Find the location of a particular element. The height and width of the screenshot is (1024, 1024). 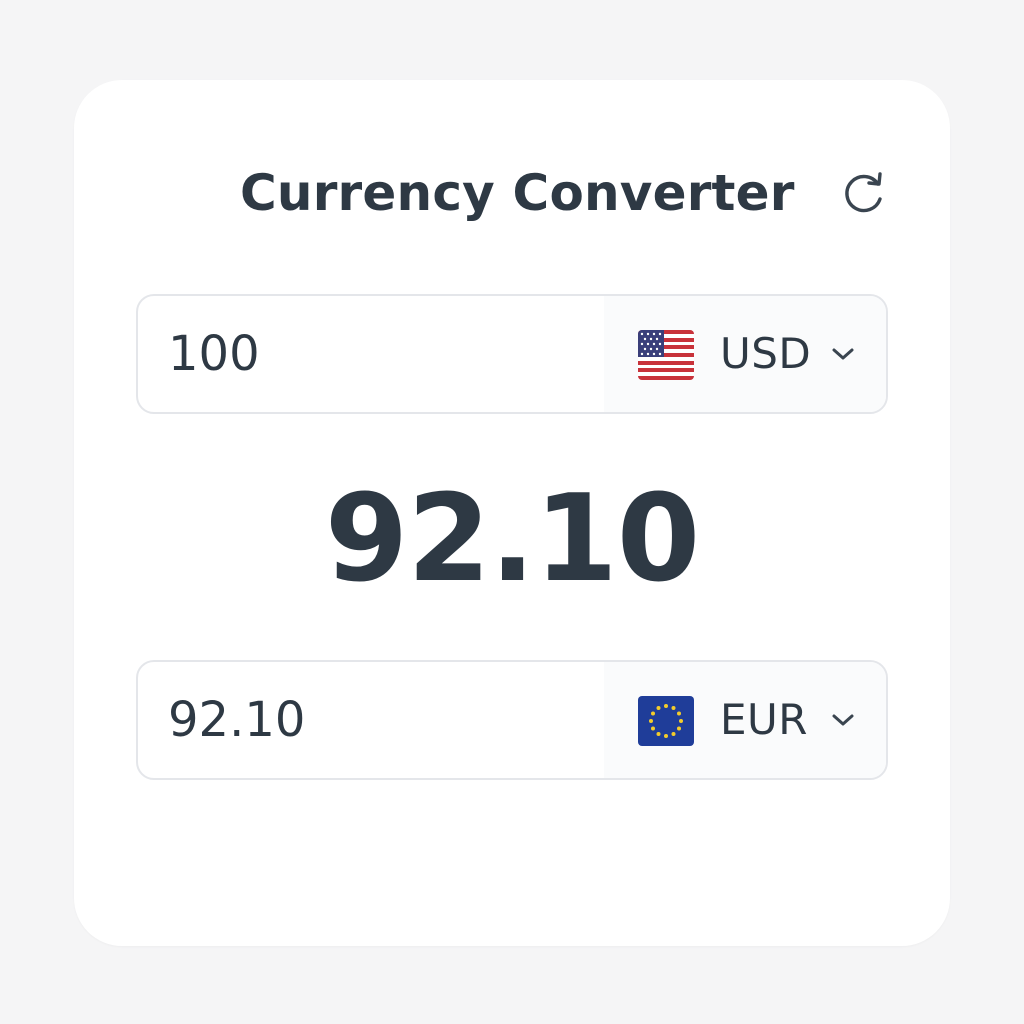

to-currency-row: EUR is located at coordinates (512, 720).